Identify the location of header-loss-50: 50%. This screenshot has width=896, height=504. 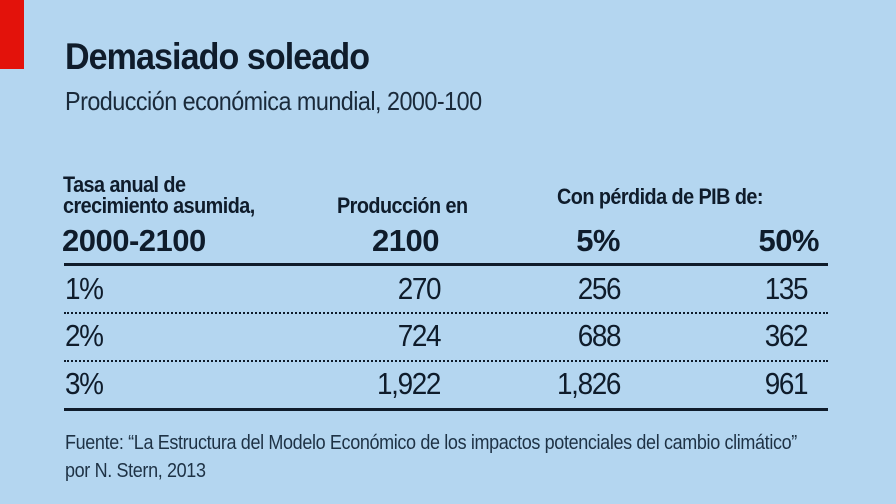
(788, 240).